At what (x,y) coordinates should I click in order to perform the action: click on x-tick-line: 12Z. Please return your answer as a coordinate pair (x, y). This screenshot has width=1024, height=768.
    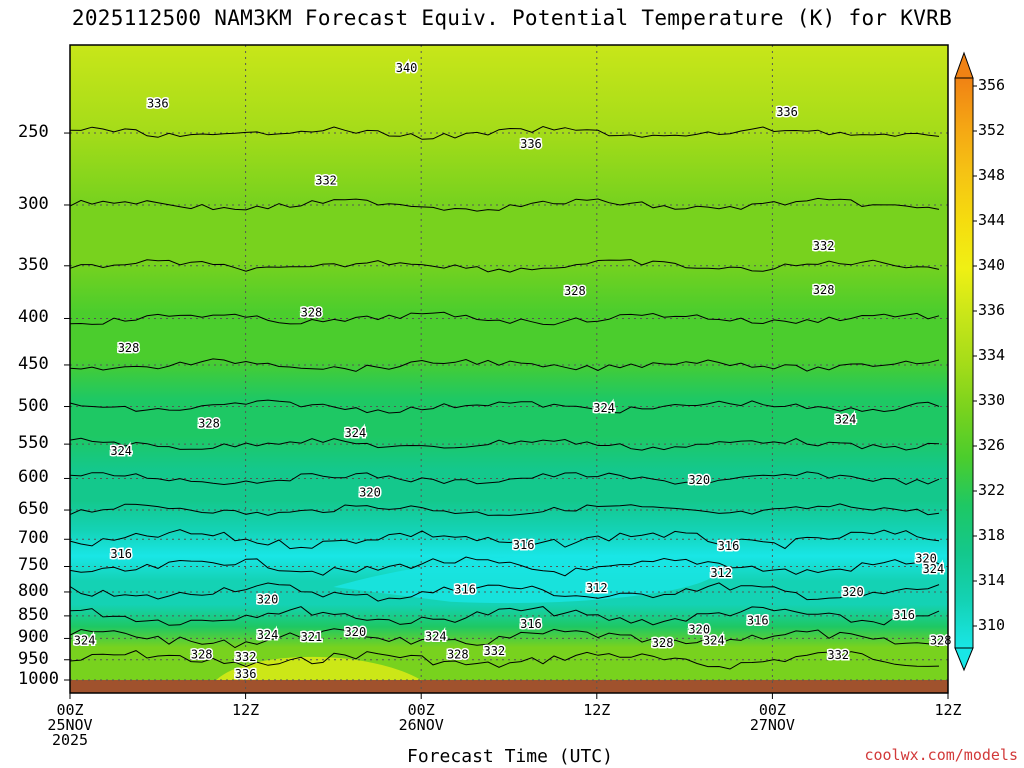
    Looking at the image, I should click on (246, 710).